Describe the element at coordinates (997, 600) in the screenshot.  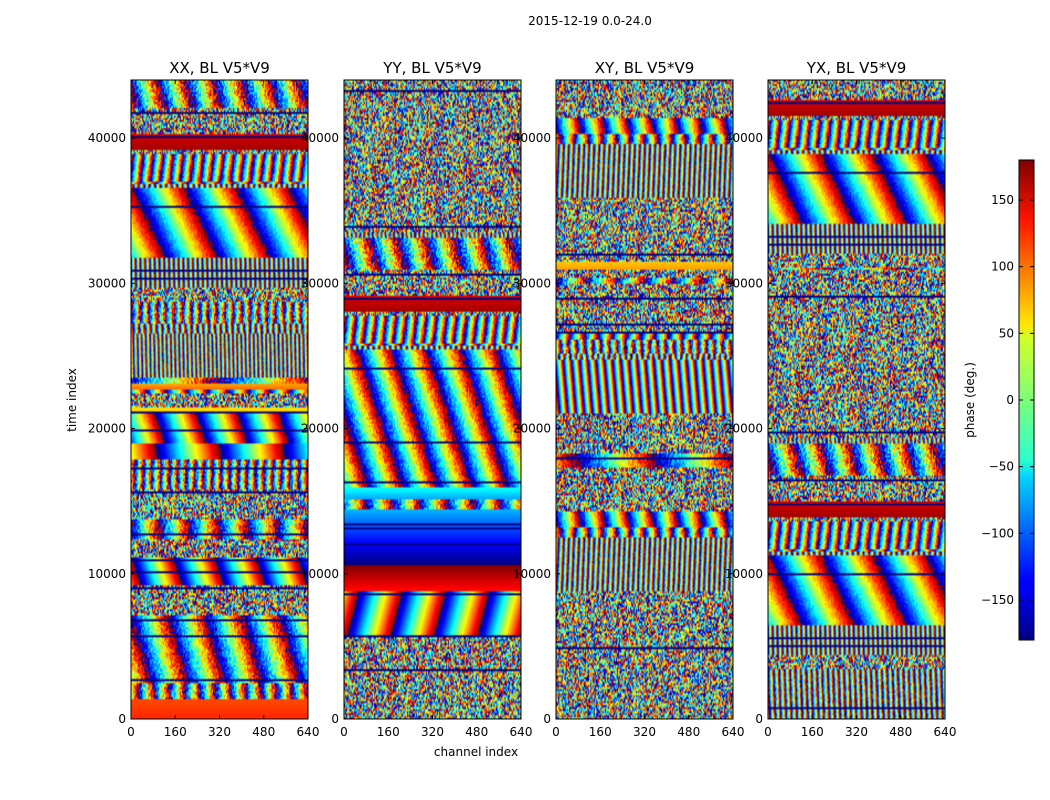
I see `colorbar-tick-label: −150` at that location.